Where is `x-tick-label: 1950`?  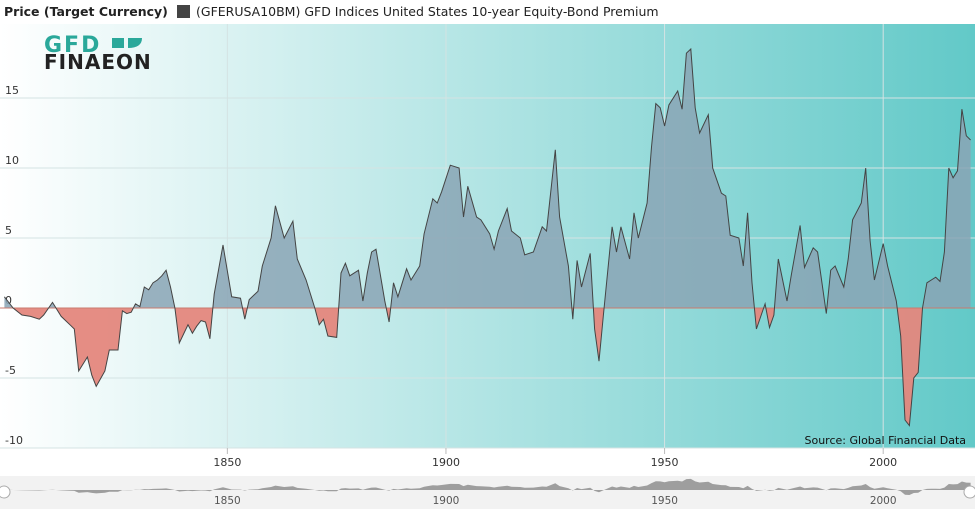 x-tick-label: 1950 is located at coordinates (665, 462).